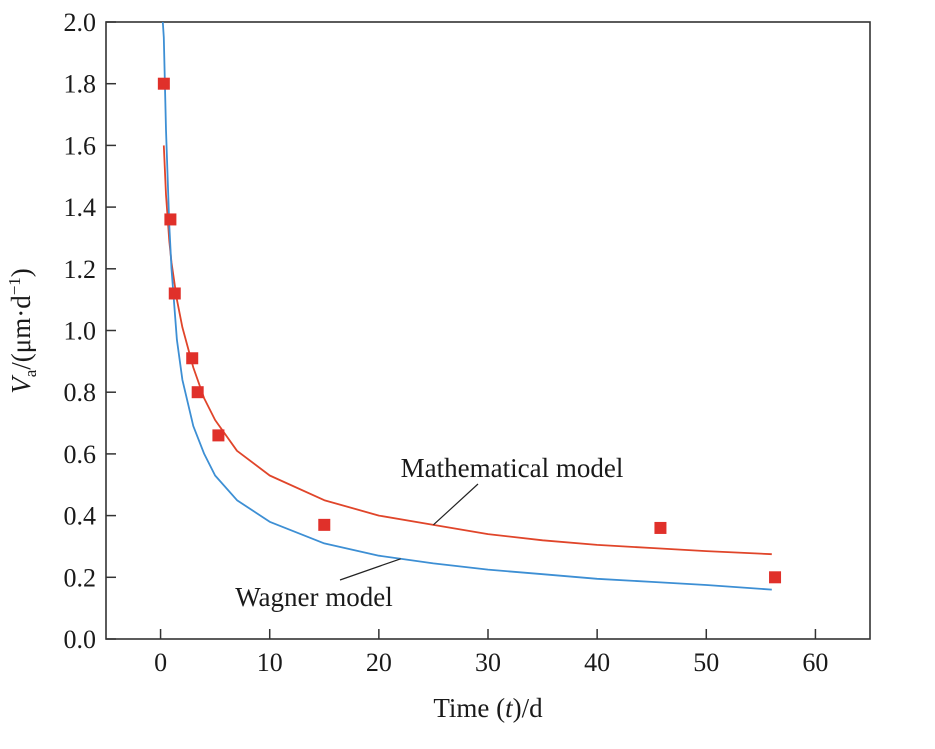 This screenshot has width=935, height=749. What do you see at coordinates (488, 662) in the screenshot?
I see `x-tick-label: 30` at bounding box center [488, 662].